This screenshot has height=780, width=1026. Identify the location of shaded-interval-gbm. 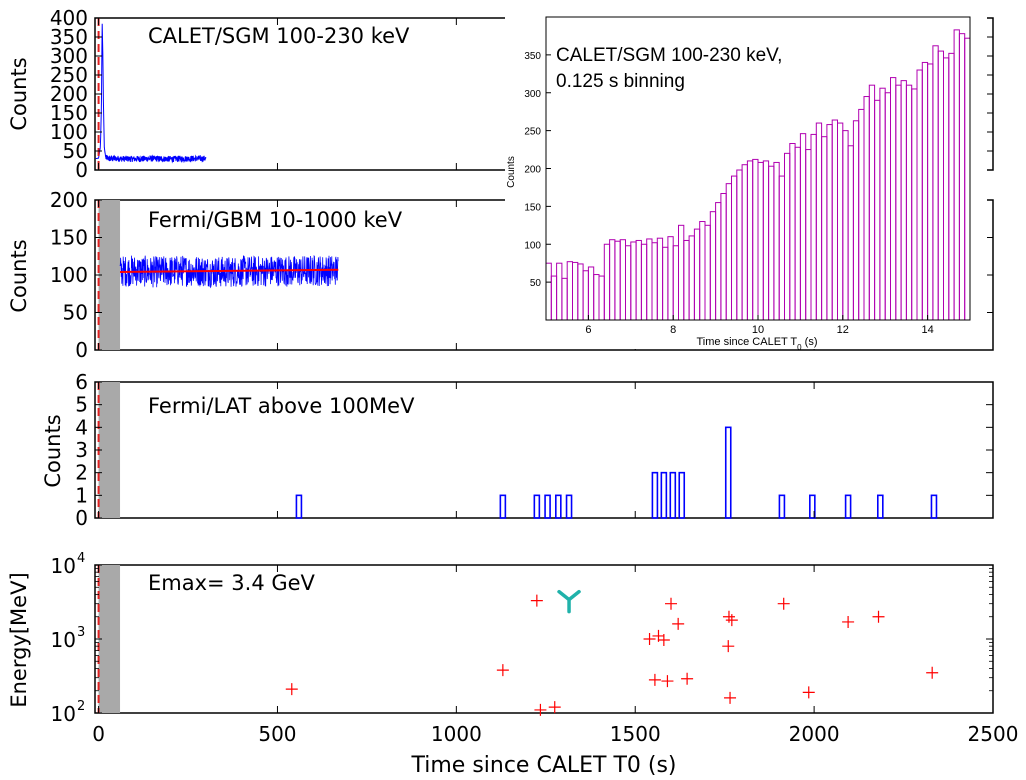
(109, 275).